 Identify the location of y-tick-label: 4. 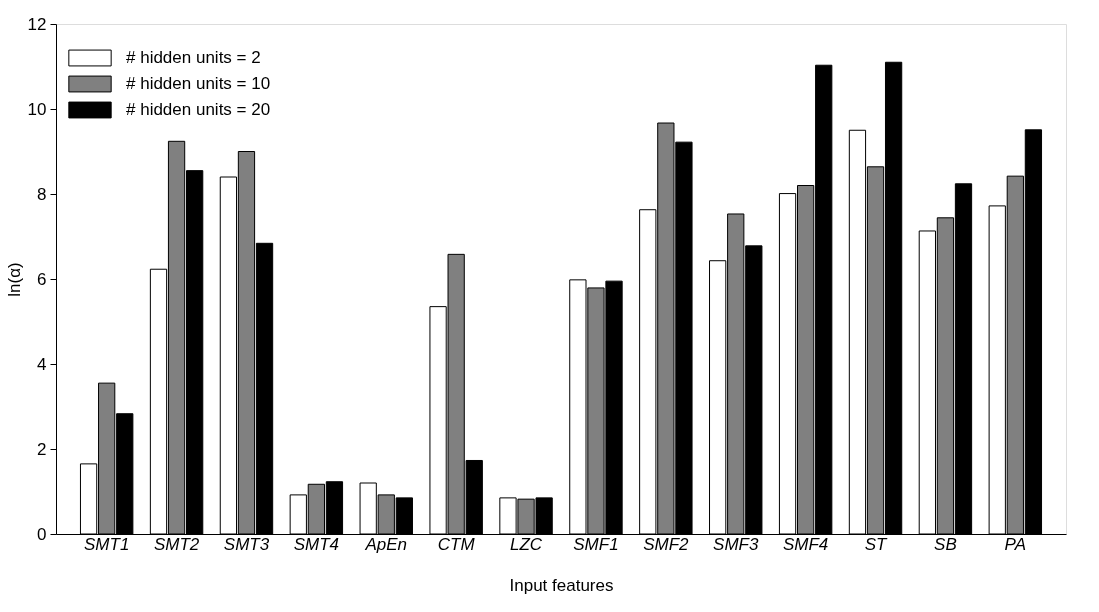
(42, 364).